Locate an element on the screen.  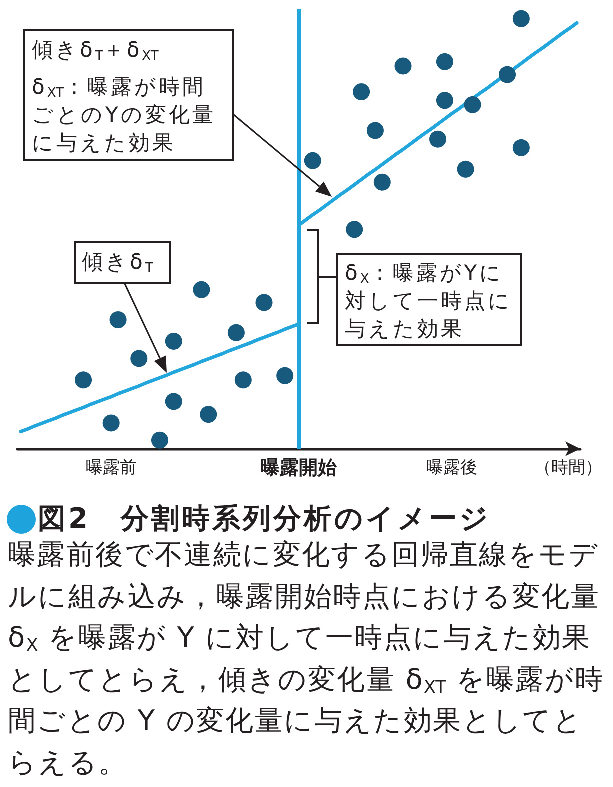
text: 図2 分割時系列分析のイメージ is located at coordinates (264, 519).